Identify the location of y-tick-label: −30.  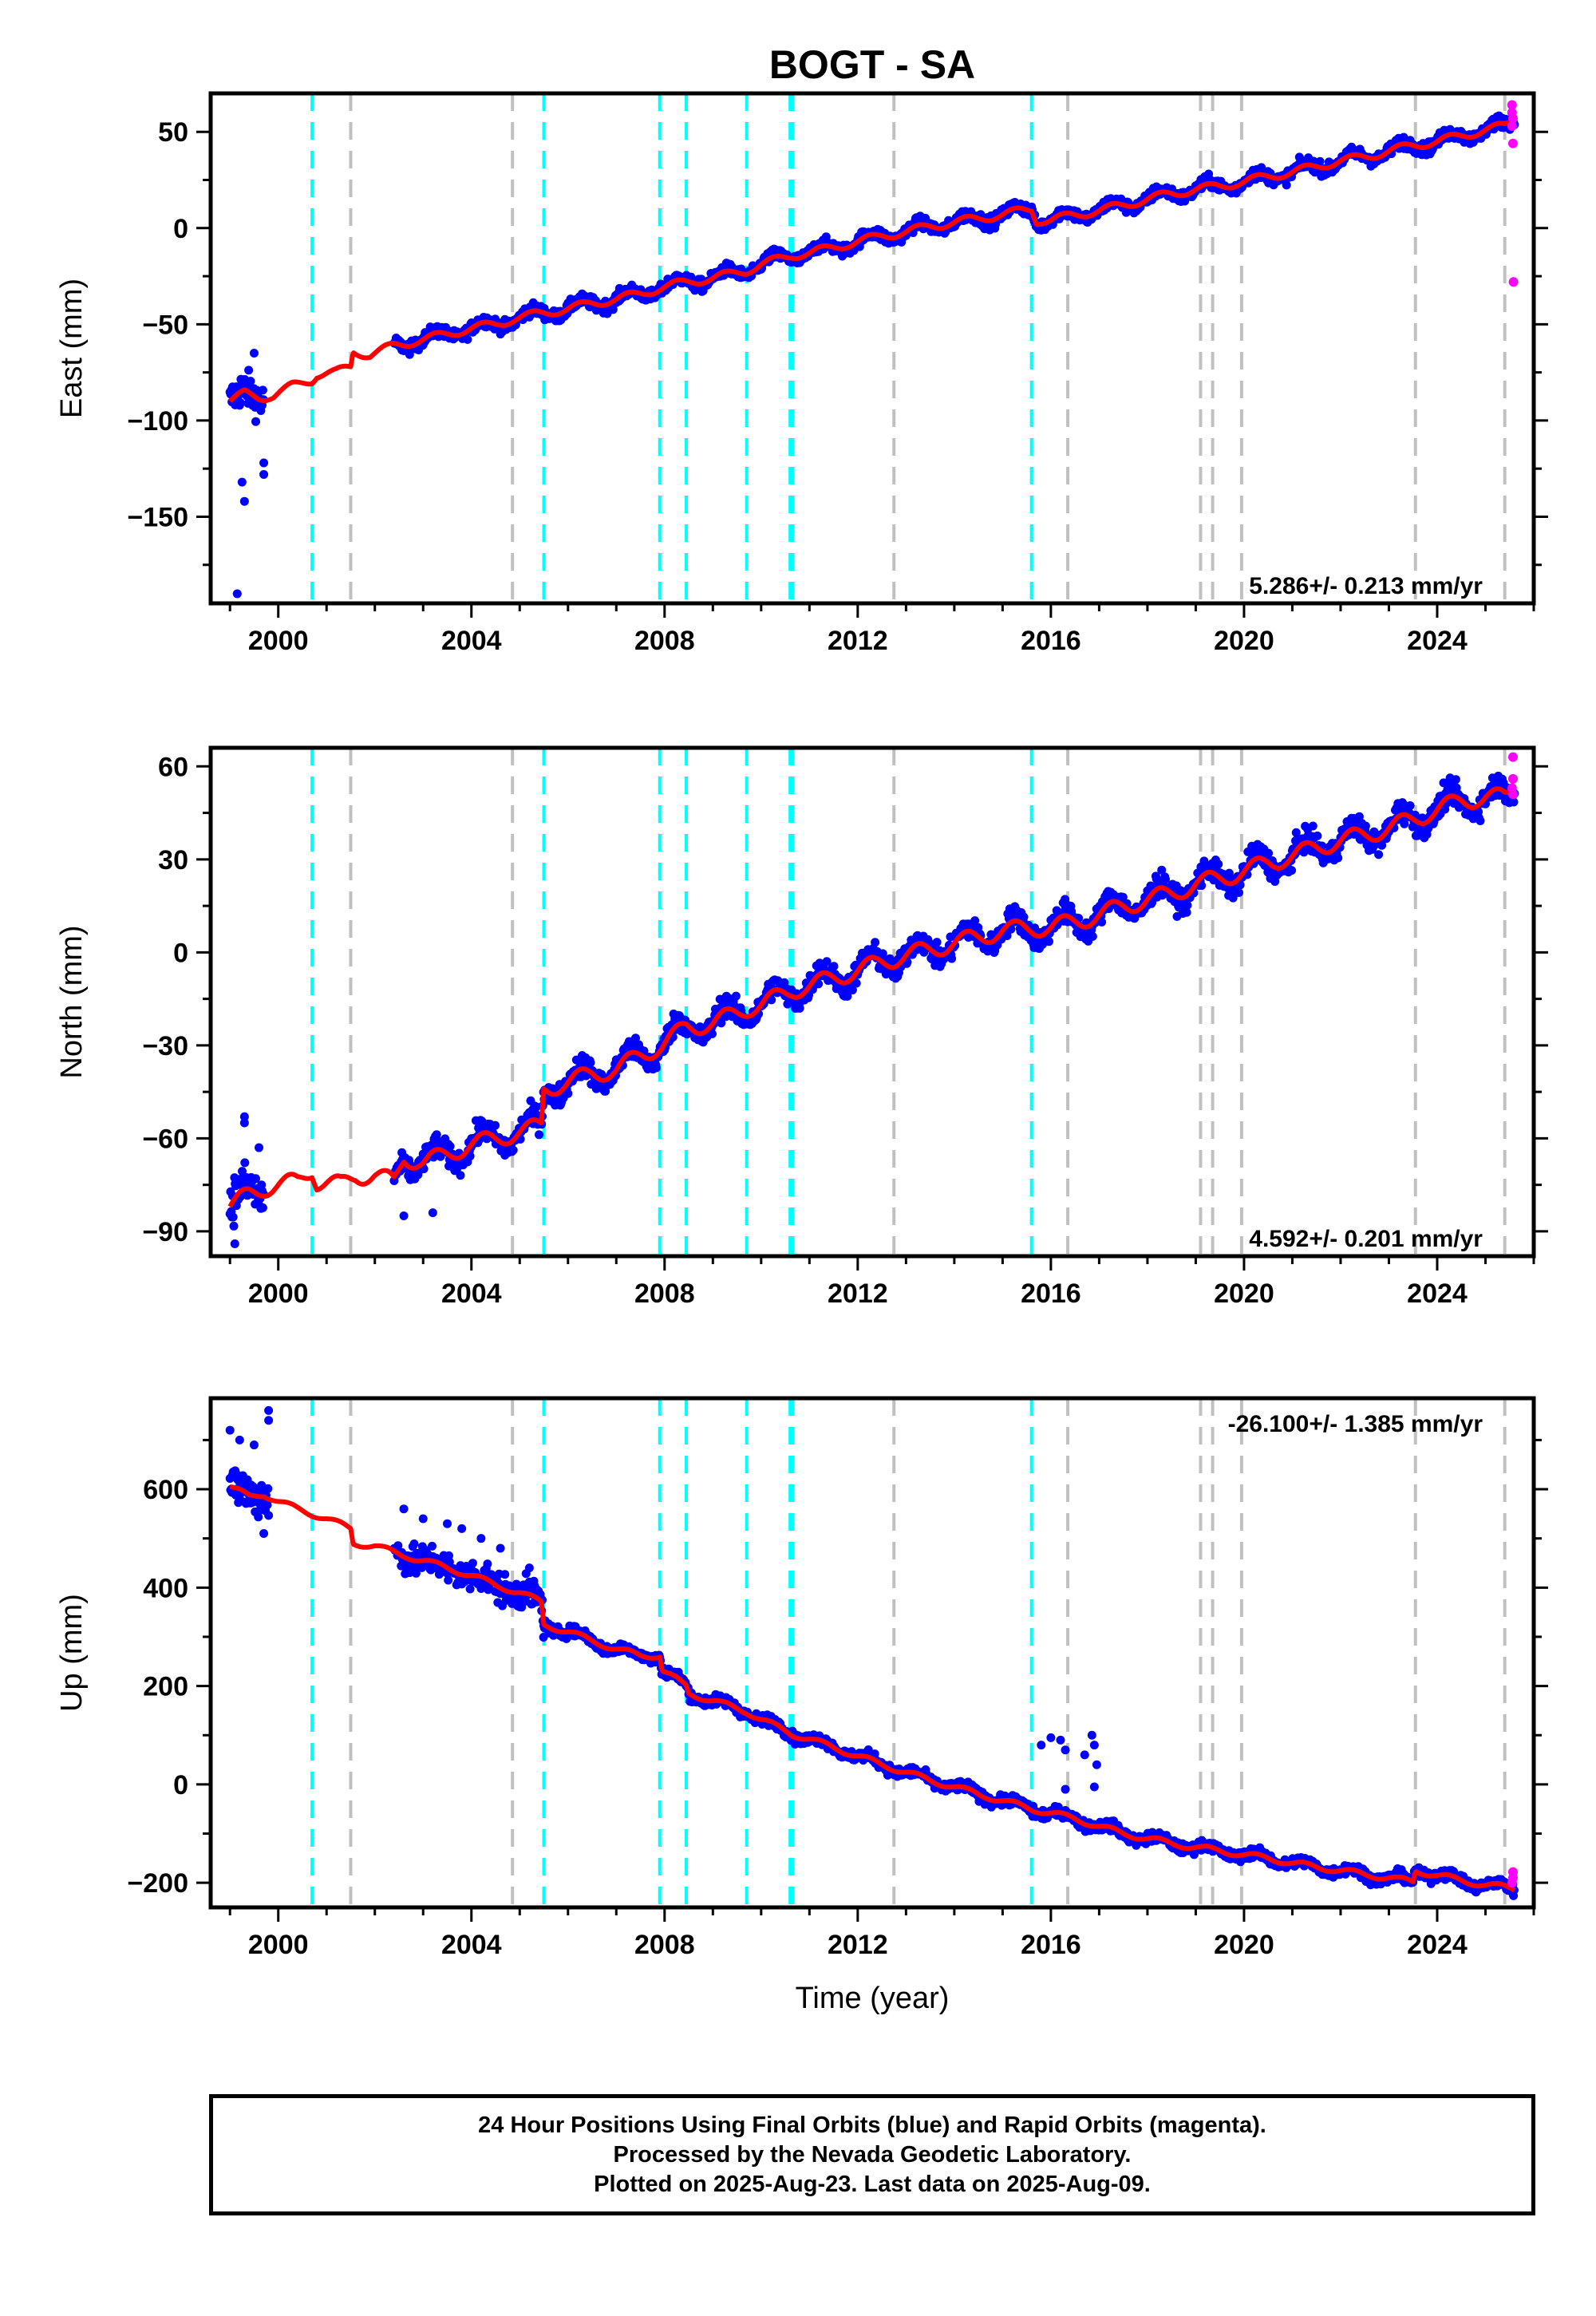
(165, 1046).